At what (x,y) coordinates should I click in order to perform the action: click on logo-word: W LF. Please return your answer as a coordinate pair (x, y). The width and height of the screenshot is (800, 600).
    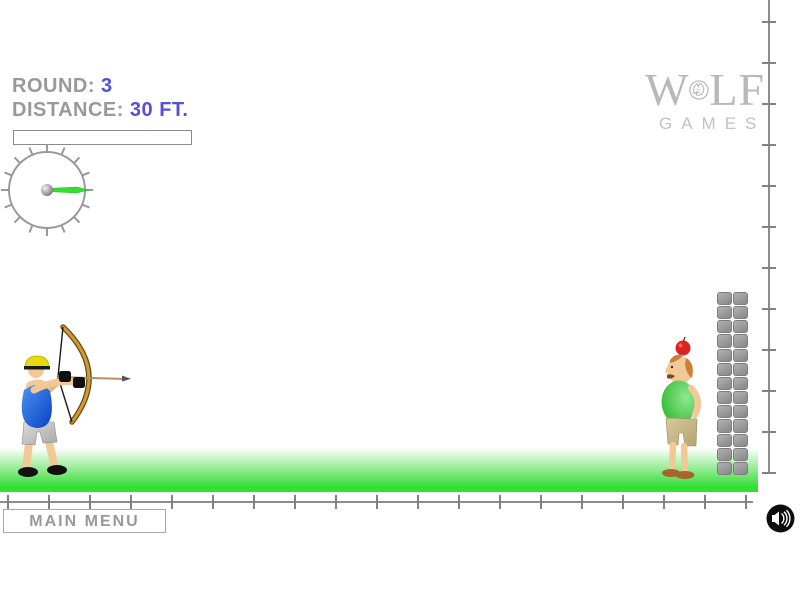
    Looking at the image, I should click on (705, 89).